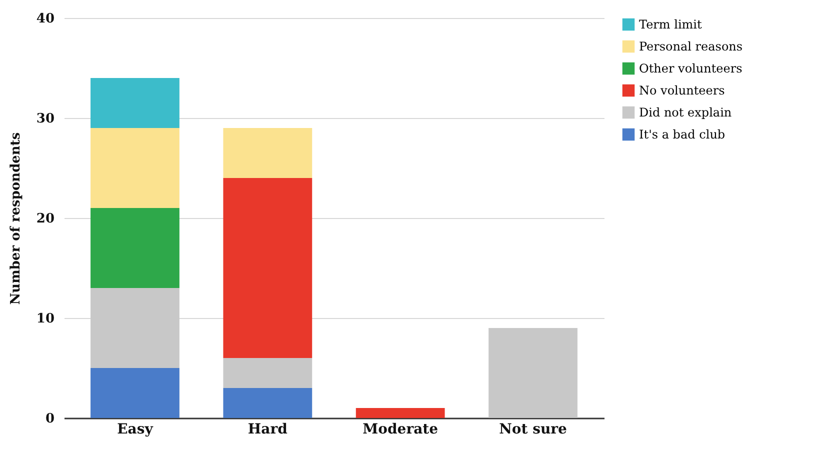  I want to click on y-axis-title: Number of respondents, so click(16, 218).